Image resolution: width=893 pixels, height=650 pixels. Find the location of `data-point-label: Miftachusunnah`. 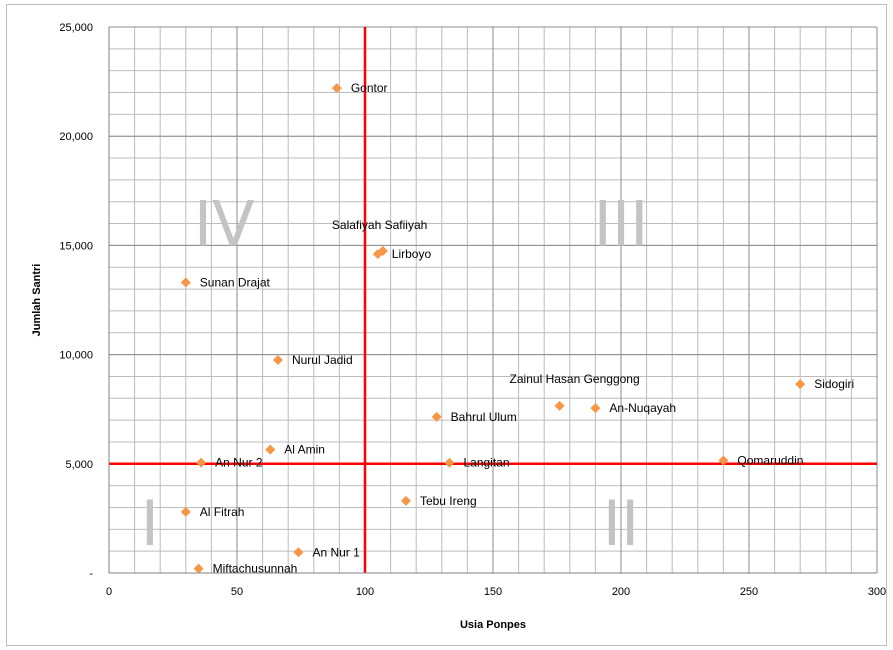

data-point-label: Miftachusunnah is located at coordinates (255, 569).